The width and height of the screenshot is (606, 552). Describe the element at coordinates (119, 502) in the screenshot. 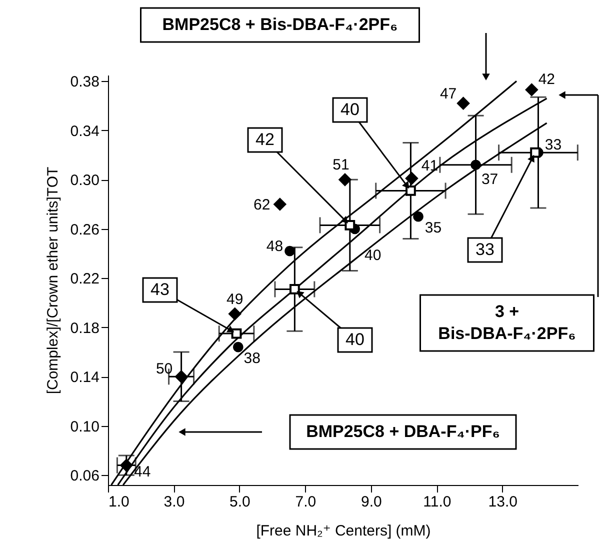

I see `x-tick-label: 1.0` at that location.